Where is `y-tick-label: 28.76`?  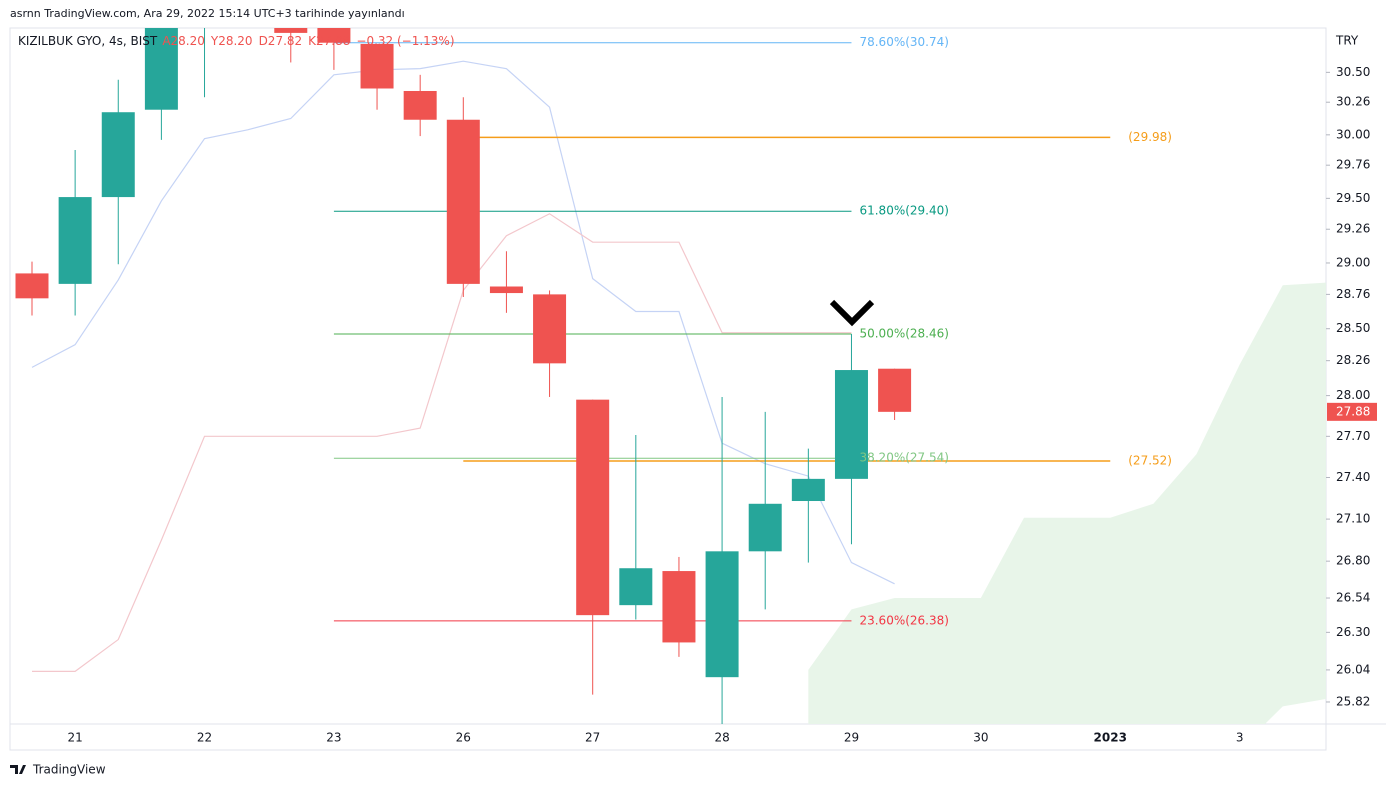 y-tick-label: 28.76 is located at coordinates (1353, 294).